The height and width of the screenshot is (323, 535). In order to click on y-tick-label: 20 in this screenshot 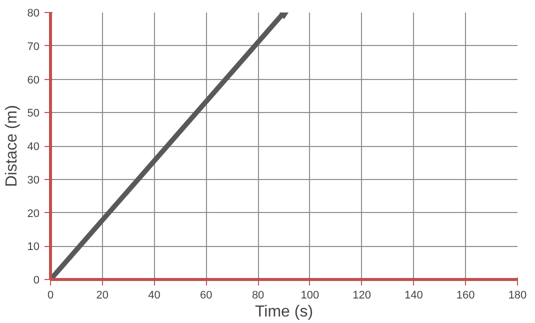, I will do `click(33, 214)`.